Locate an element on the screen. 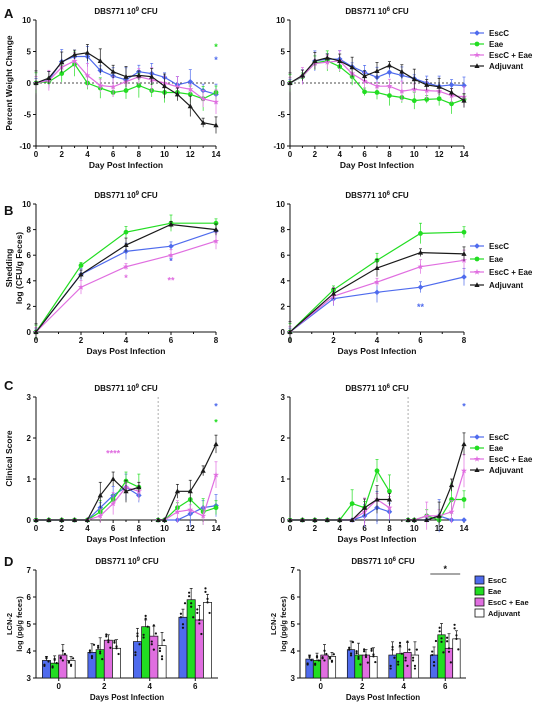 This screenshot has height=709, width=550. chart-title: DBS771 109 CFU is located at coordinates (126, 11).